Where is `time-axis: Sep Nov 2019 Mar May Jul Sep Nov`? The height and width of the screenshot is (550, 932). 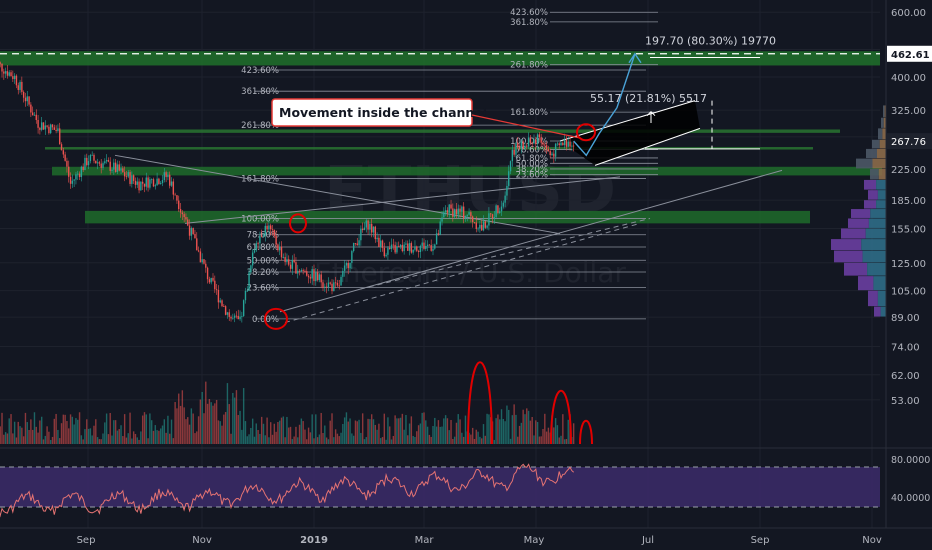
time-axis: Sep Nov 2019 Mar May Jul Sep Nov is located at coordinates (466, 536).